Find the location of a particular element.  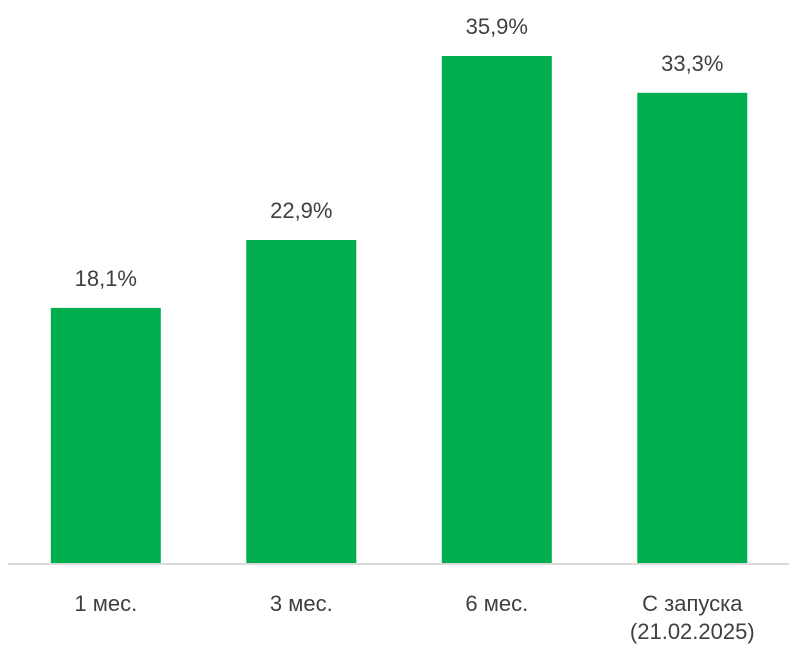

category-label-4: С запуска (21.02.2025) is located at coordinates (692, 617).